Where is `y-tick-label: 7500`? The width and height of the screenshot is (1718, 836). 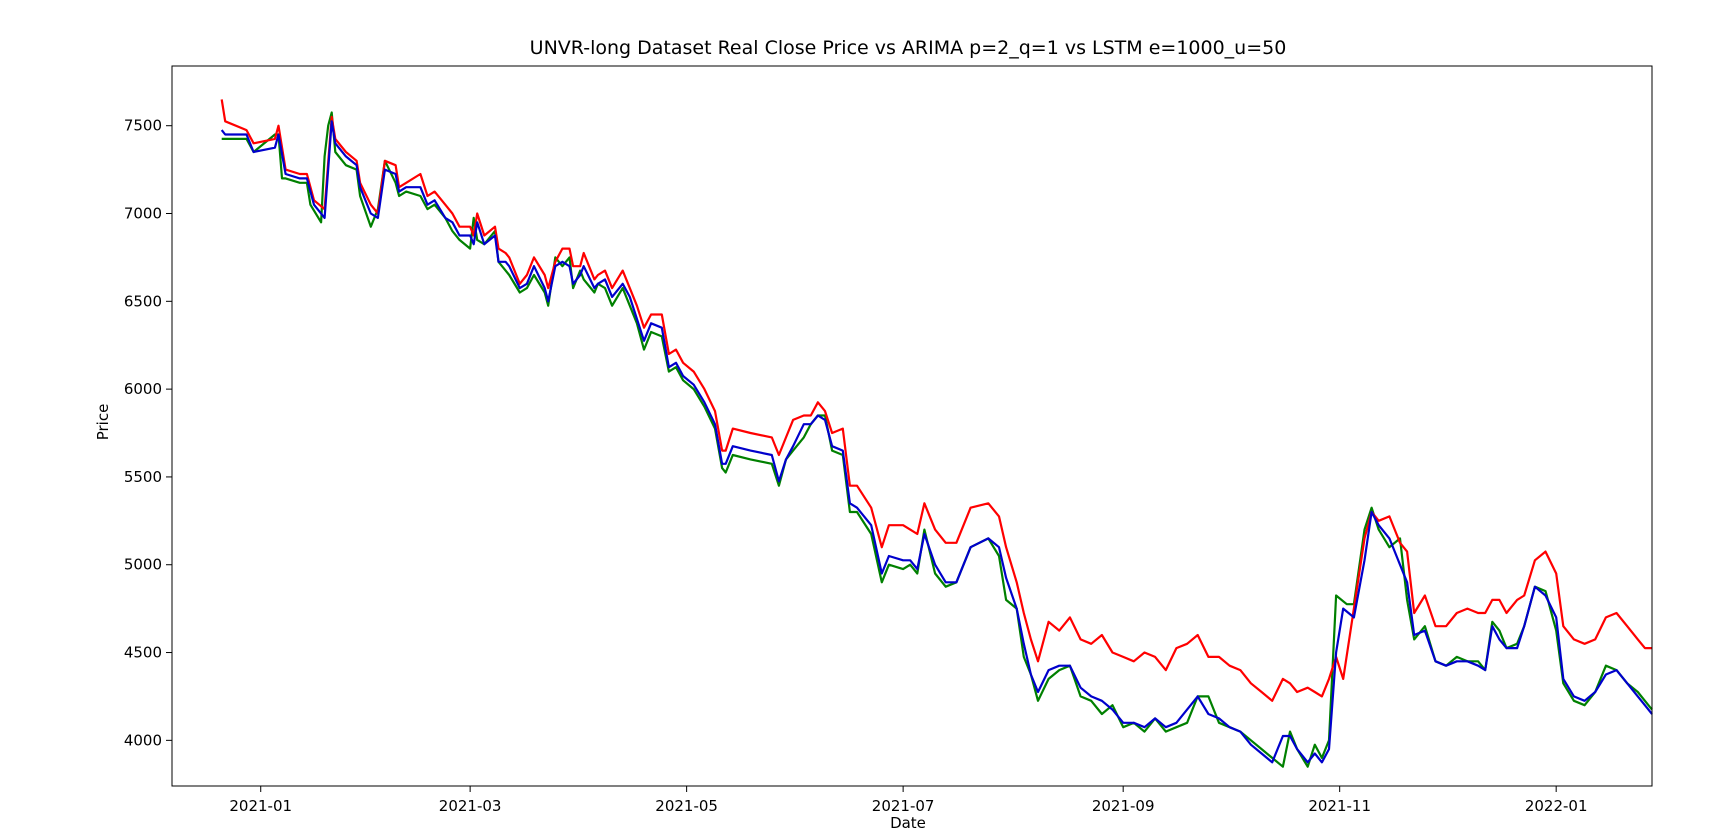
y-tick-label: 7500 is located at coordinates (143, 126).